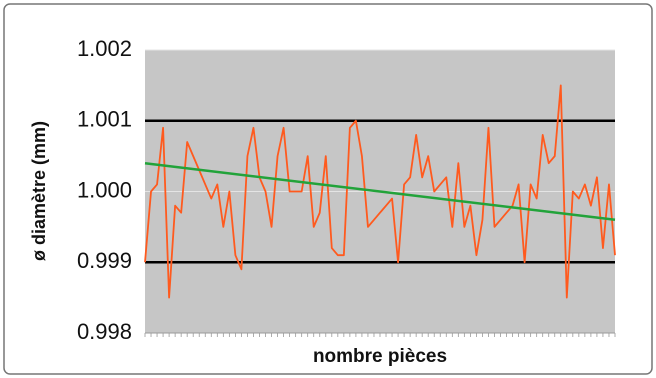  What do you see at coordinates (104, 48) in the screenshot?
I see `y-tick-label: 1.002` at bounding box center [104, 48].